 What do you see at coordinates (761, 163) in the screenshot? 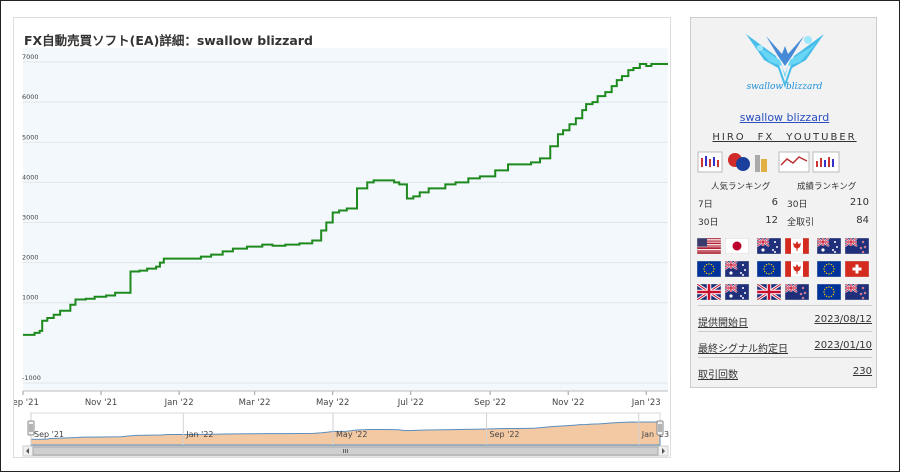
I see `coins-icon` at bounding box center [761, 163].